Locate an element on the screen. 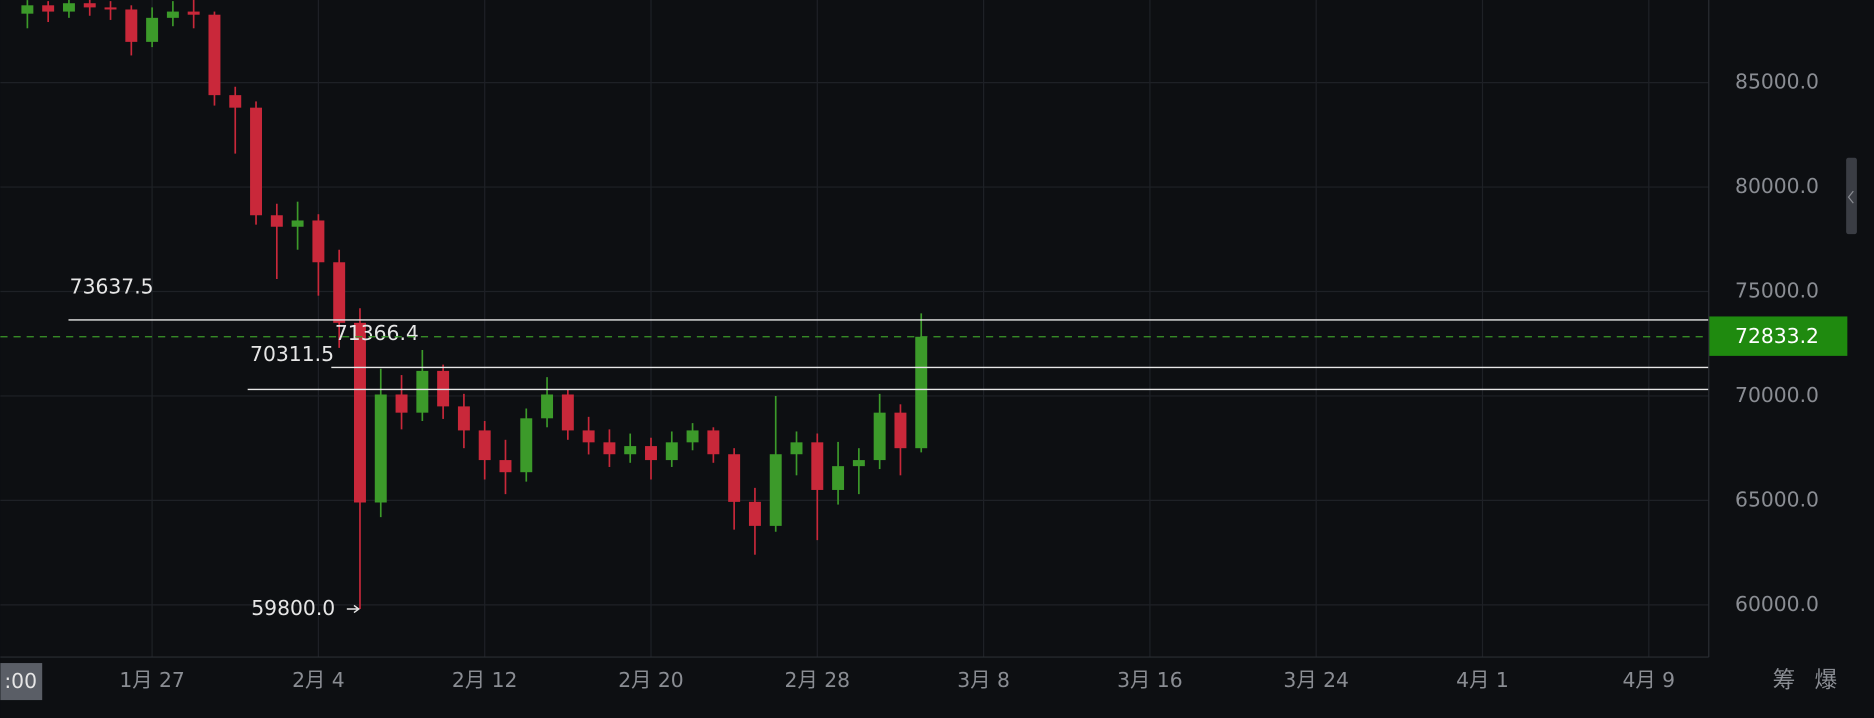 This screenshot has width=1874, height=718. time-box is located at coordinates (21, 682).